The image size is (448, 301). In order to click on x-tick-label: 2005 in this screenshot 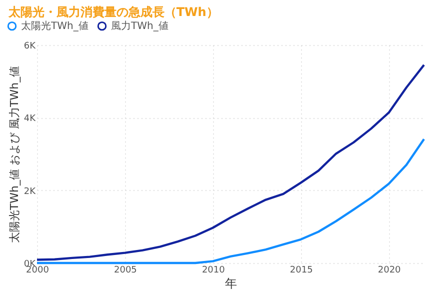, I will do `click(125, 271)`.